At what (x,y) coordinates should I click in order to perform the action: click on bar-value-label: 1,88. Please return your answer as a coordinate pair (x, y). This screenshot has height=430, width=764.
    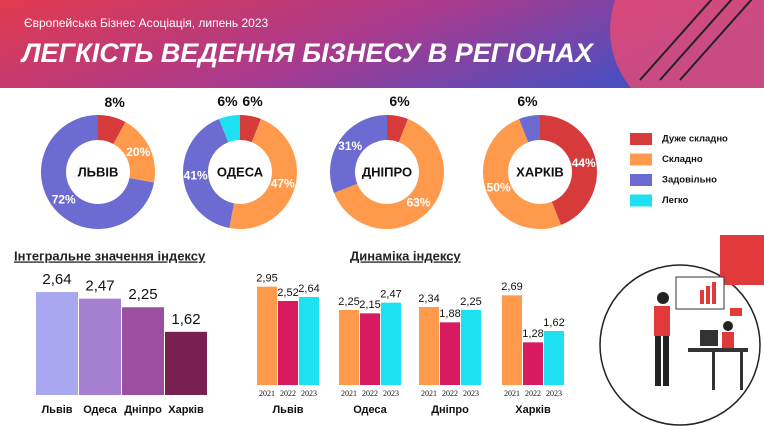
    Looking at the image, I should click on (449, 314).